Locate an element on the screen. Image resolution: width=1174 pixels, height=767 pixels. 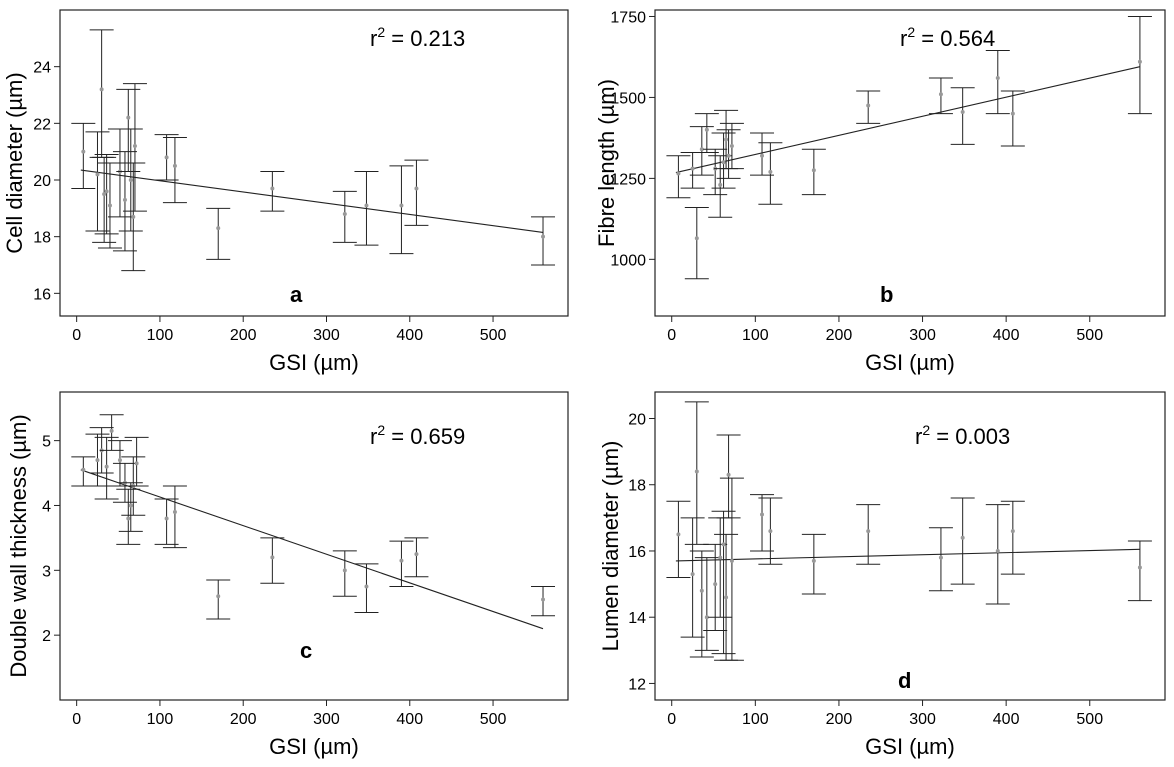
y-tick-label-b: 1250 is located at coordinates (628, 179).